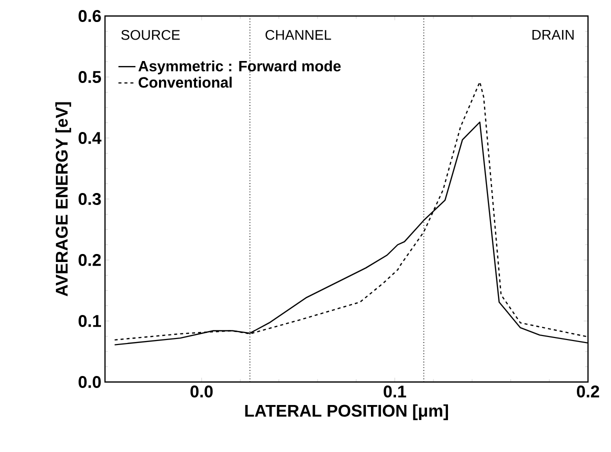  I want to click on x-tick-label: 0.2, so click(588, 392).